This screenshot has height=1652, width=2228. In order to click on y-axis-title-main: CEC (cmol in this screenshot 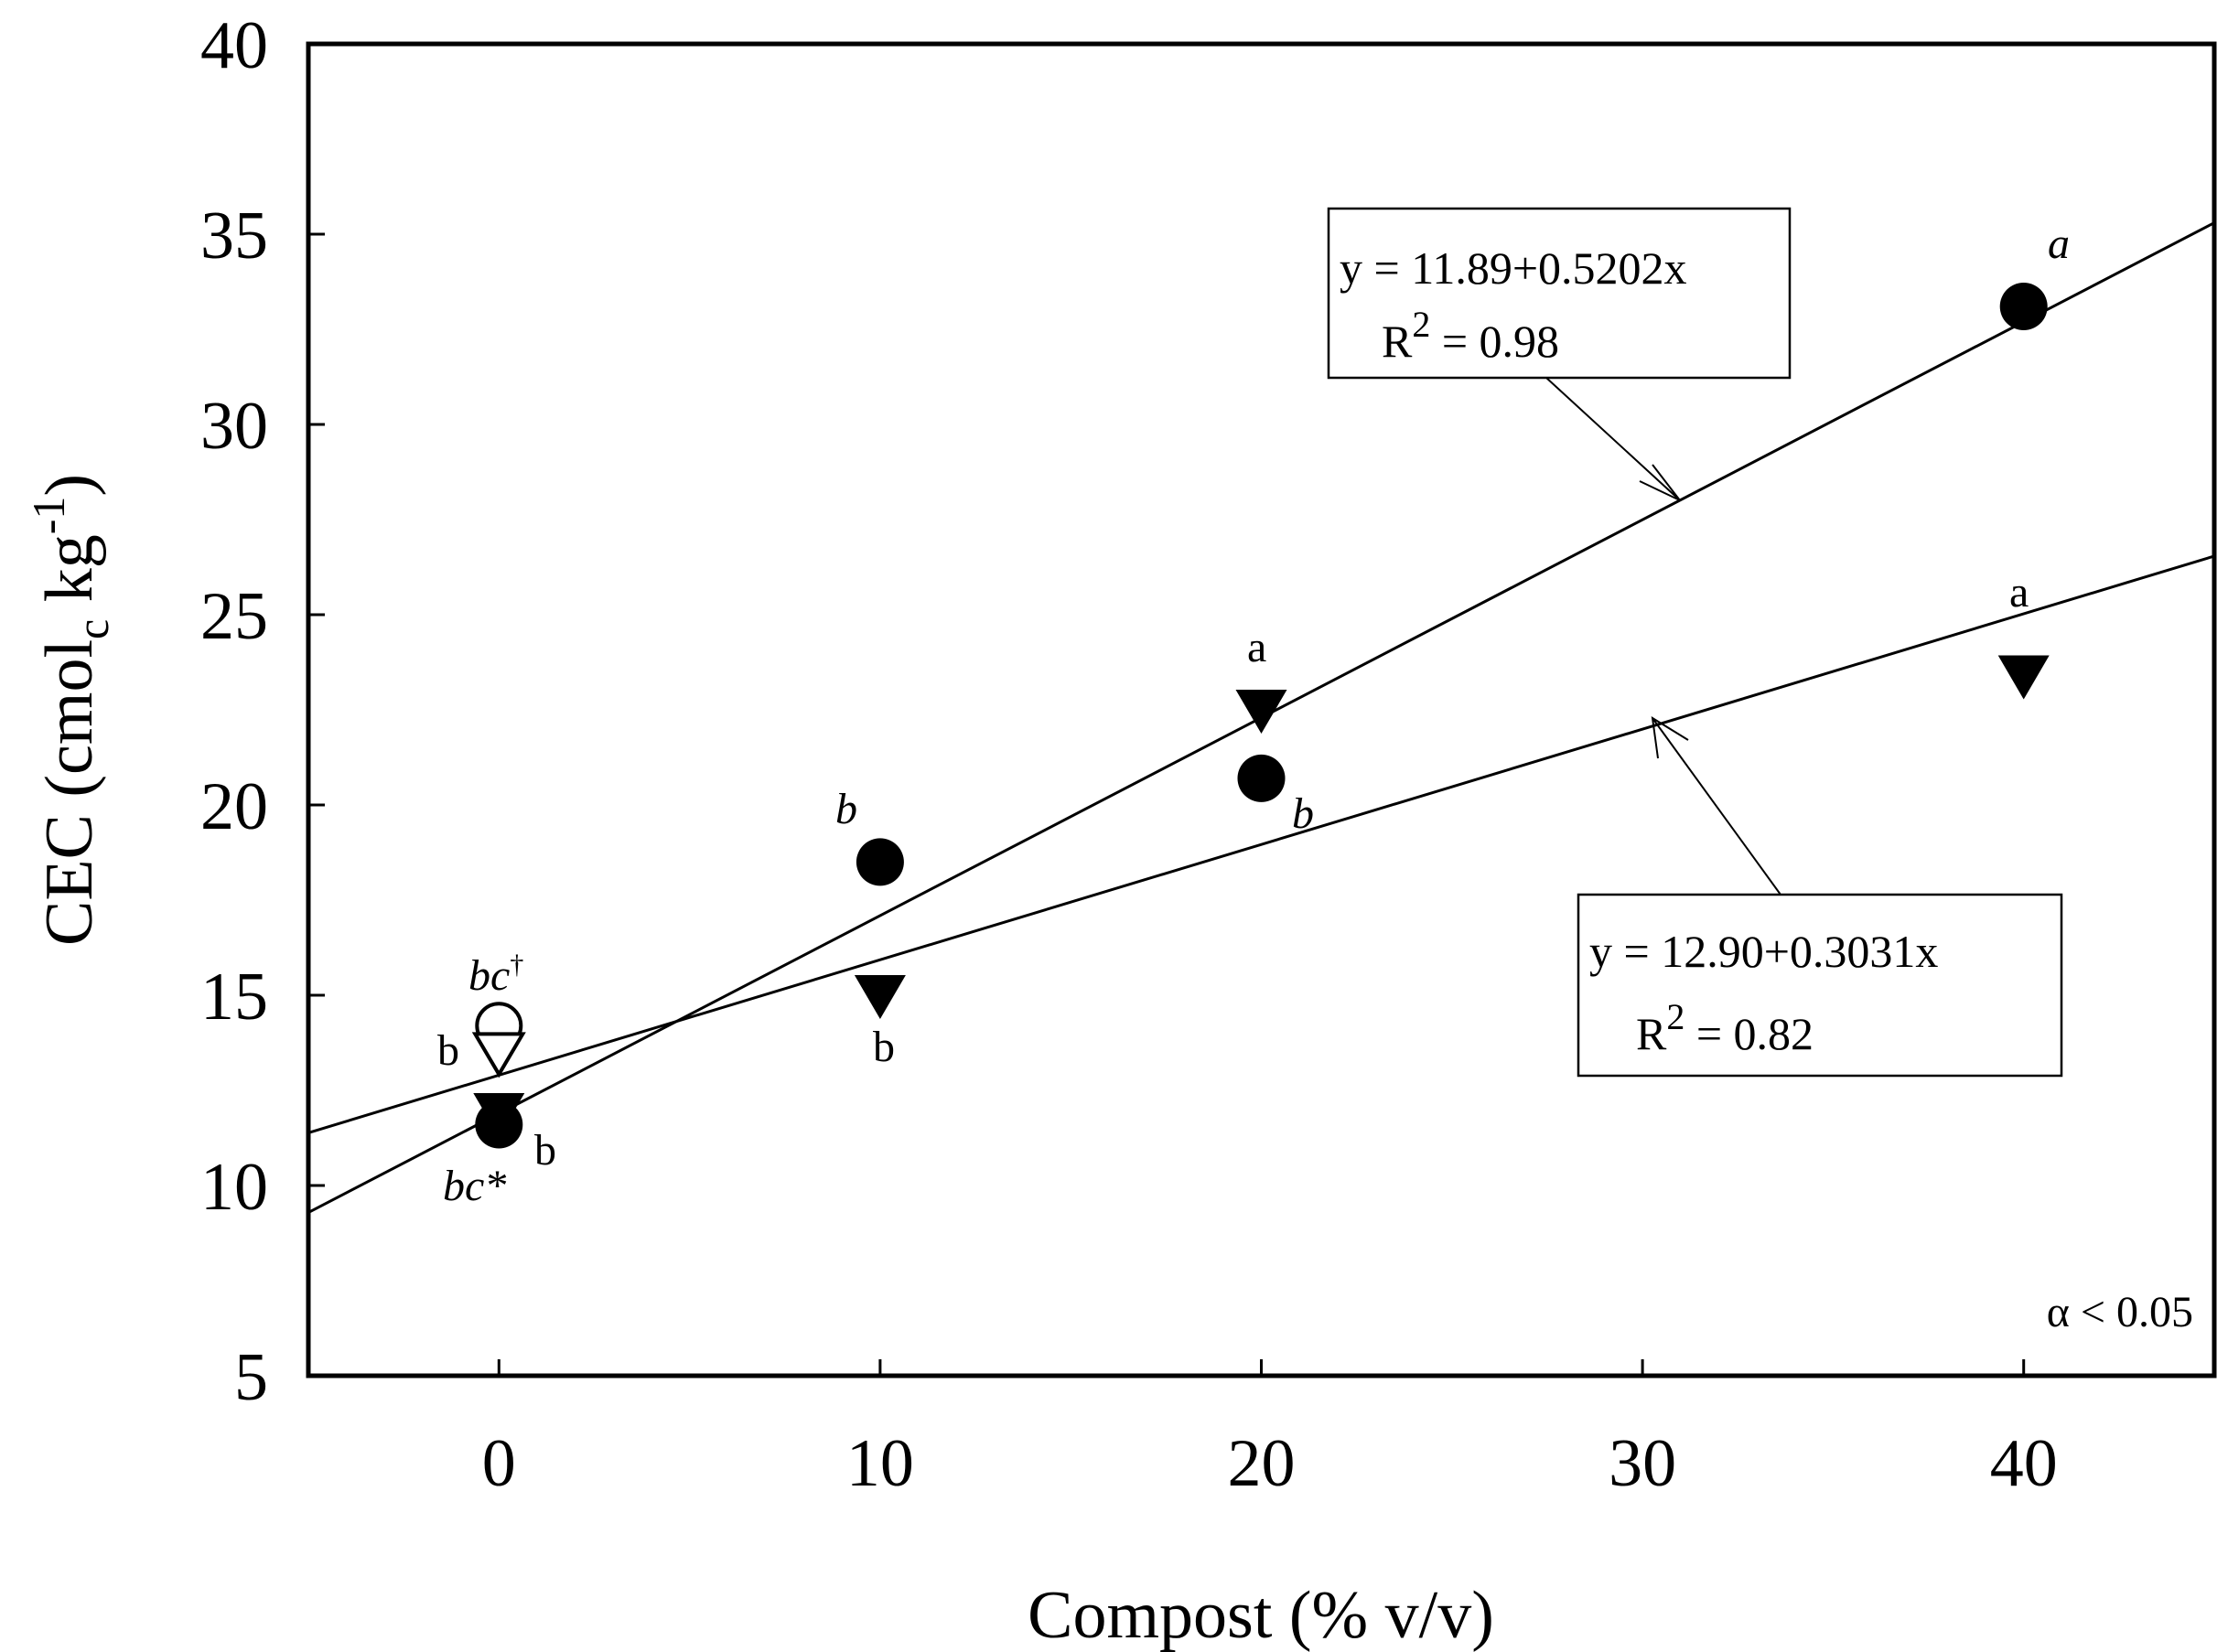, I will do `click(69, 792)`.